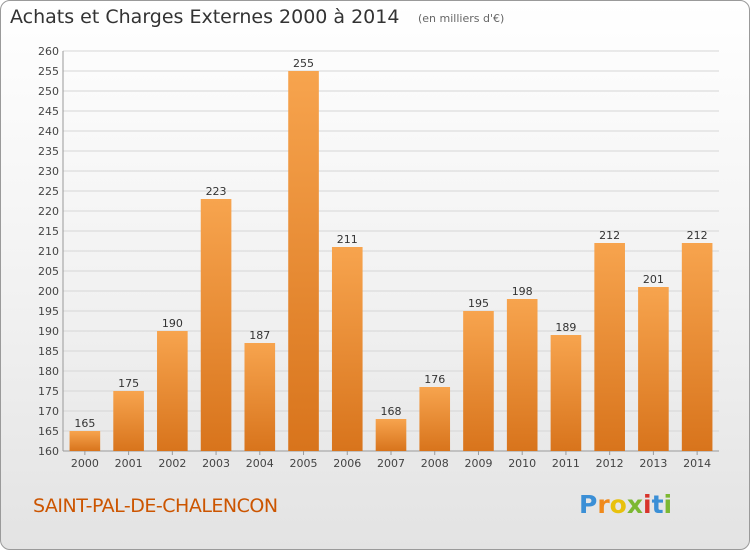 Image resolution: width=750 pixels, height=550 pixels. What do you see at coordinates (48, 211) in the screenshot?
I see `y-tick-label: 220` at bounding box center [48, 211].